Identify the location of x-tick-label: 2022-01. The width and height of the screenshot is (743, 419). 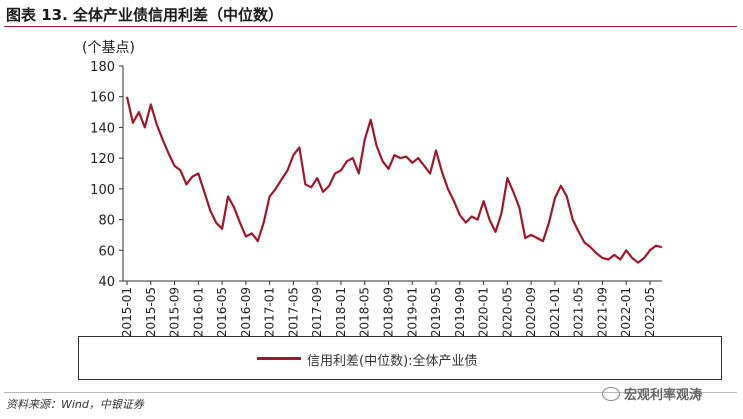
(626, 312).